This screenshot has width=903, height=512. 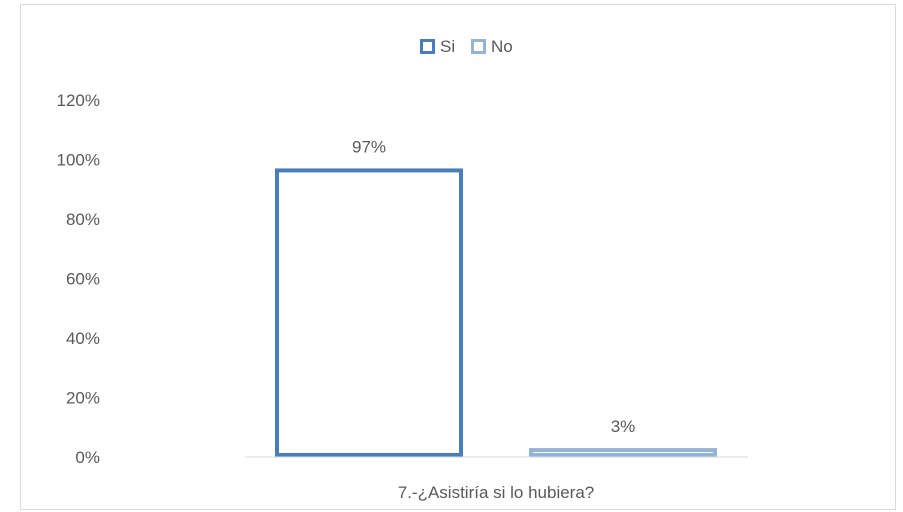 I want to click on legend: Si No, so click(x=466, y=46).